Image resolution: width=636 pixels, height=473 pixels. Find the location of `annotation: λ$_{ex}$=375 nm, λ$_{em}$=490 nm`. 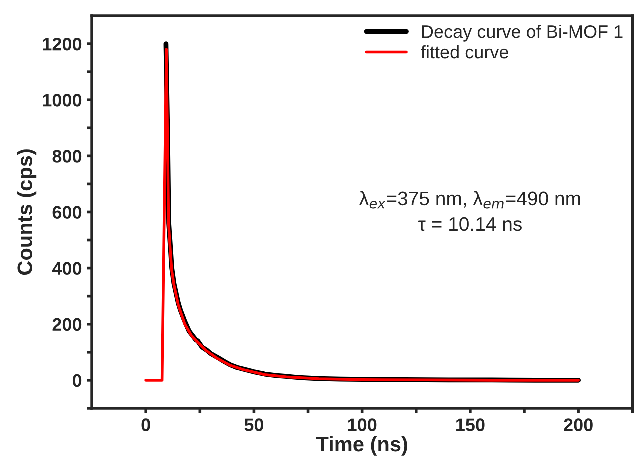

annotation: λ$_{ex}$=375 nm, λ$_{em}$=490 nm is located at coordinates (469, 200).